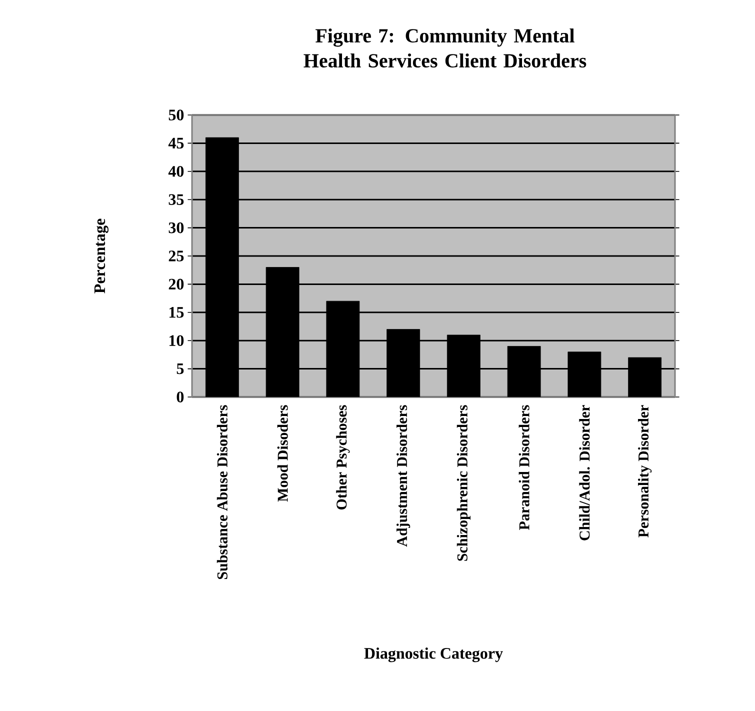 The width and height of the screenshot is (755, 711). Describe the element at coordinates (180, 368) in the screenshot. I see `y-tick-label: 5` at that location.